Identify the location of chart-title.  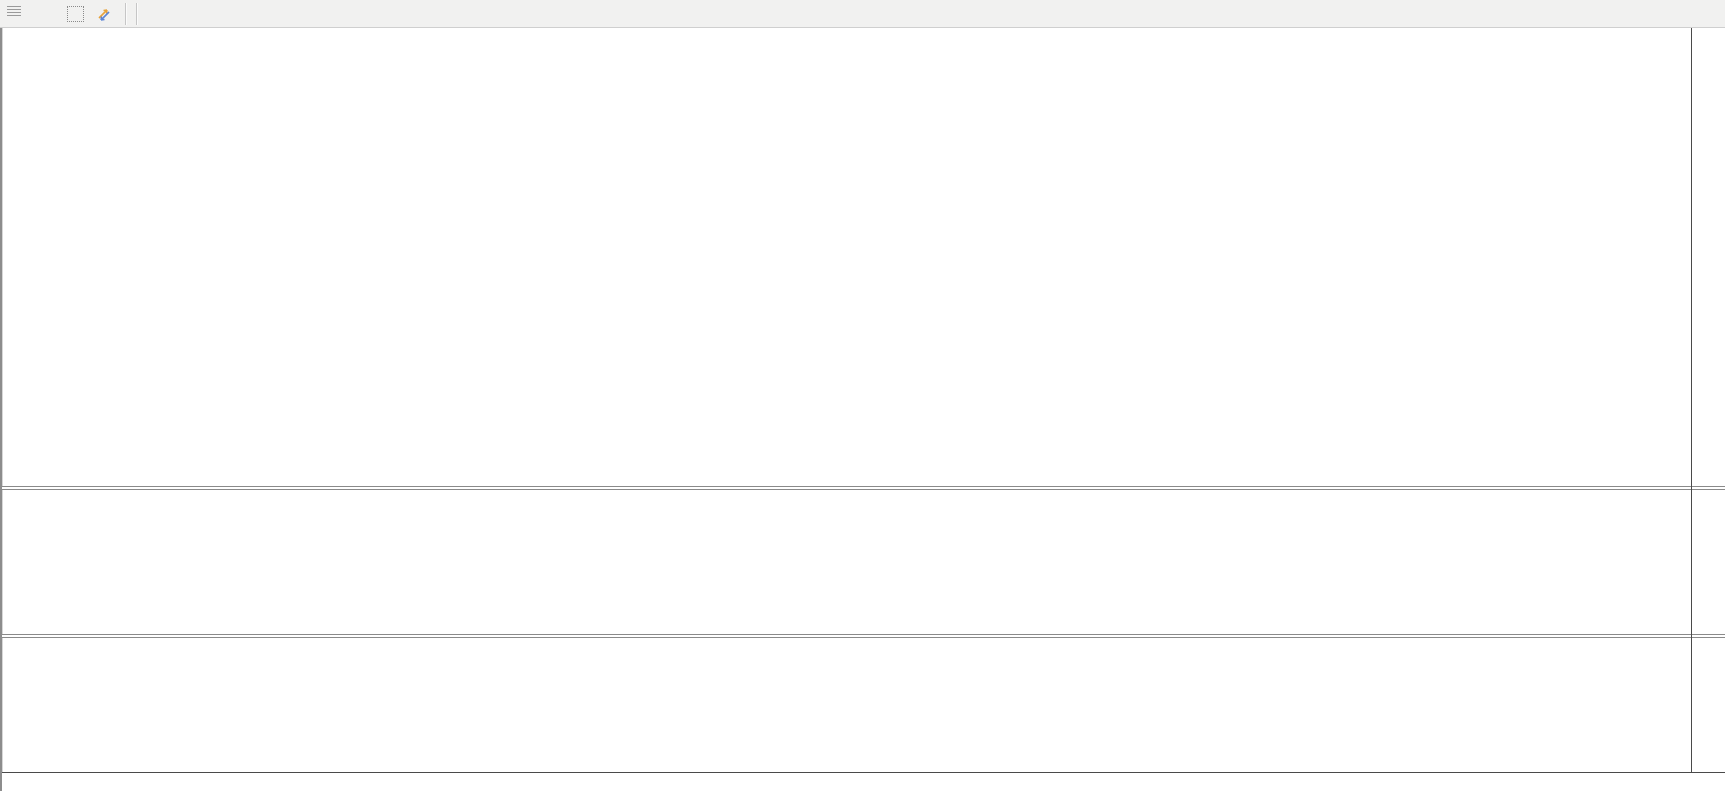
(13, 39).